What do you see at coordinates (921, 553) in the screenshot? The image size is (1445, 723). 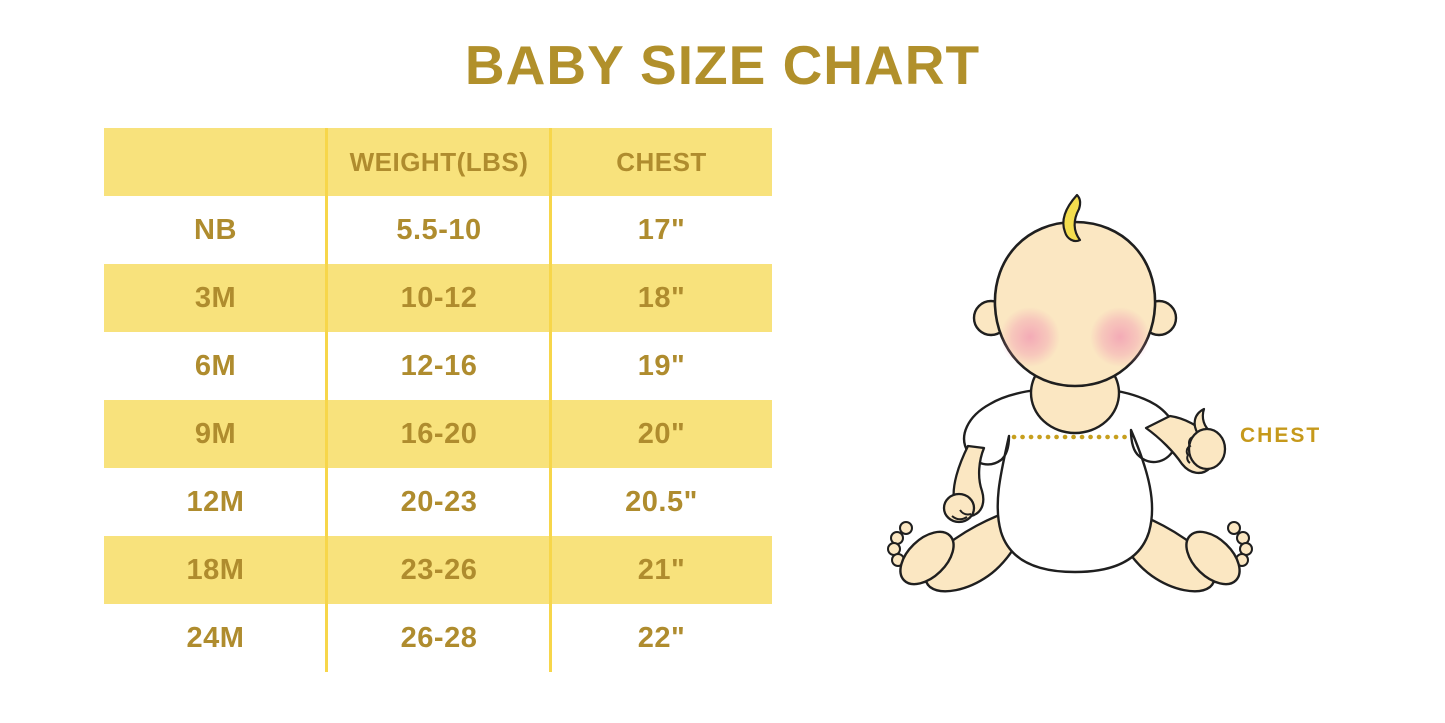 I see `baby-foot-left` at bounding box center [921, 553].